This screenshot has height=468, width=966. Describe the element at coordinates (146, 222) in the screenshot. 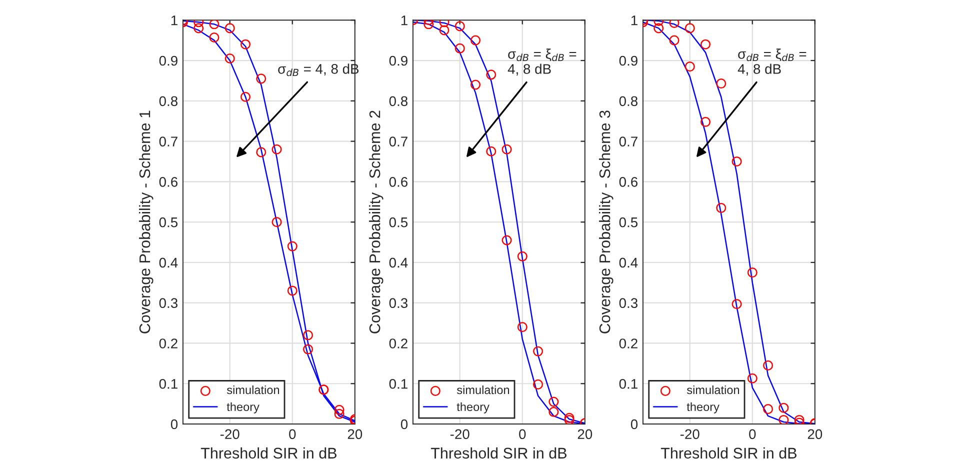

I see `y-axis-title: Coverage Probability - Scheme 1` at that location.